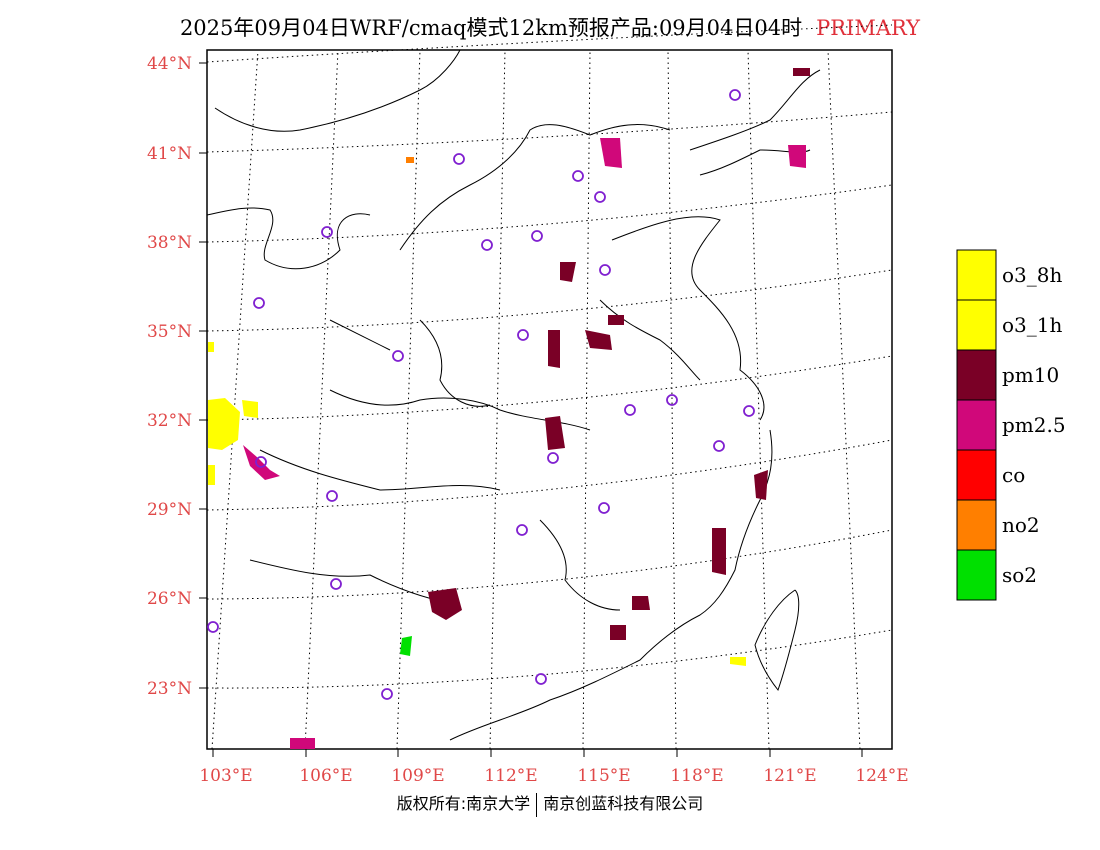 The height and width of the screenshot is (850, 1100). What do you see at coordinates (1021, 525) in the screenshot?
I see `legend-label: no2` at bounding box center [1021, 525].